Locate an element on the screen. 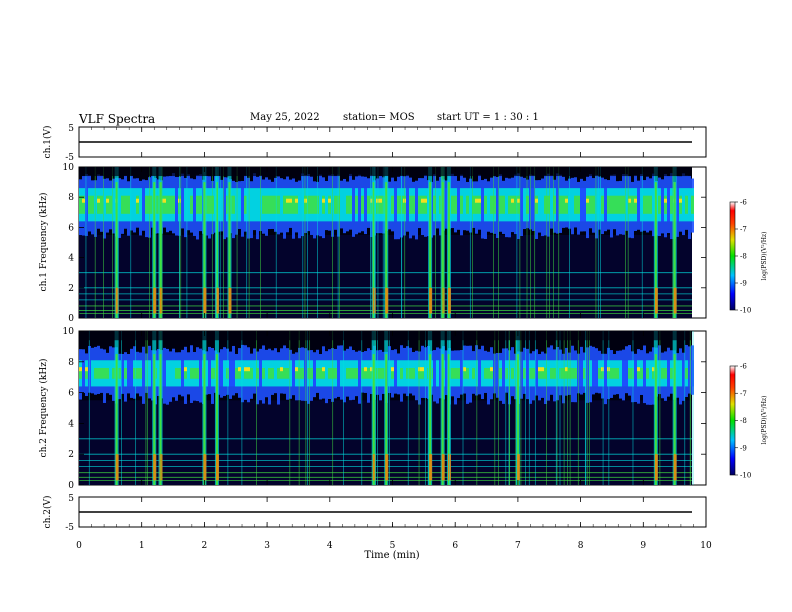  ch2-freq-ytick-label: 10 is located at coordinates (69, 332).